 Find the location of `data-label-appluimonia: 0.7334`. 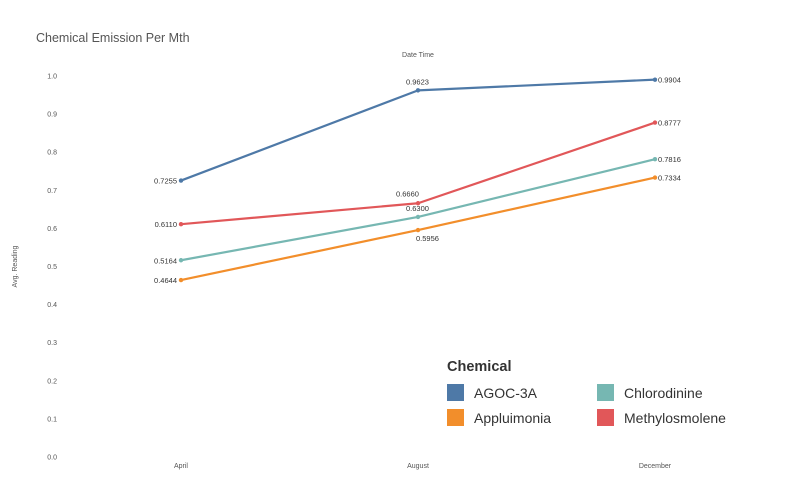

data-label-appluimonia: 0.7334 is located at coordinates (669, 178).